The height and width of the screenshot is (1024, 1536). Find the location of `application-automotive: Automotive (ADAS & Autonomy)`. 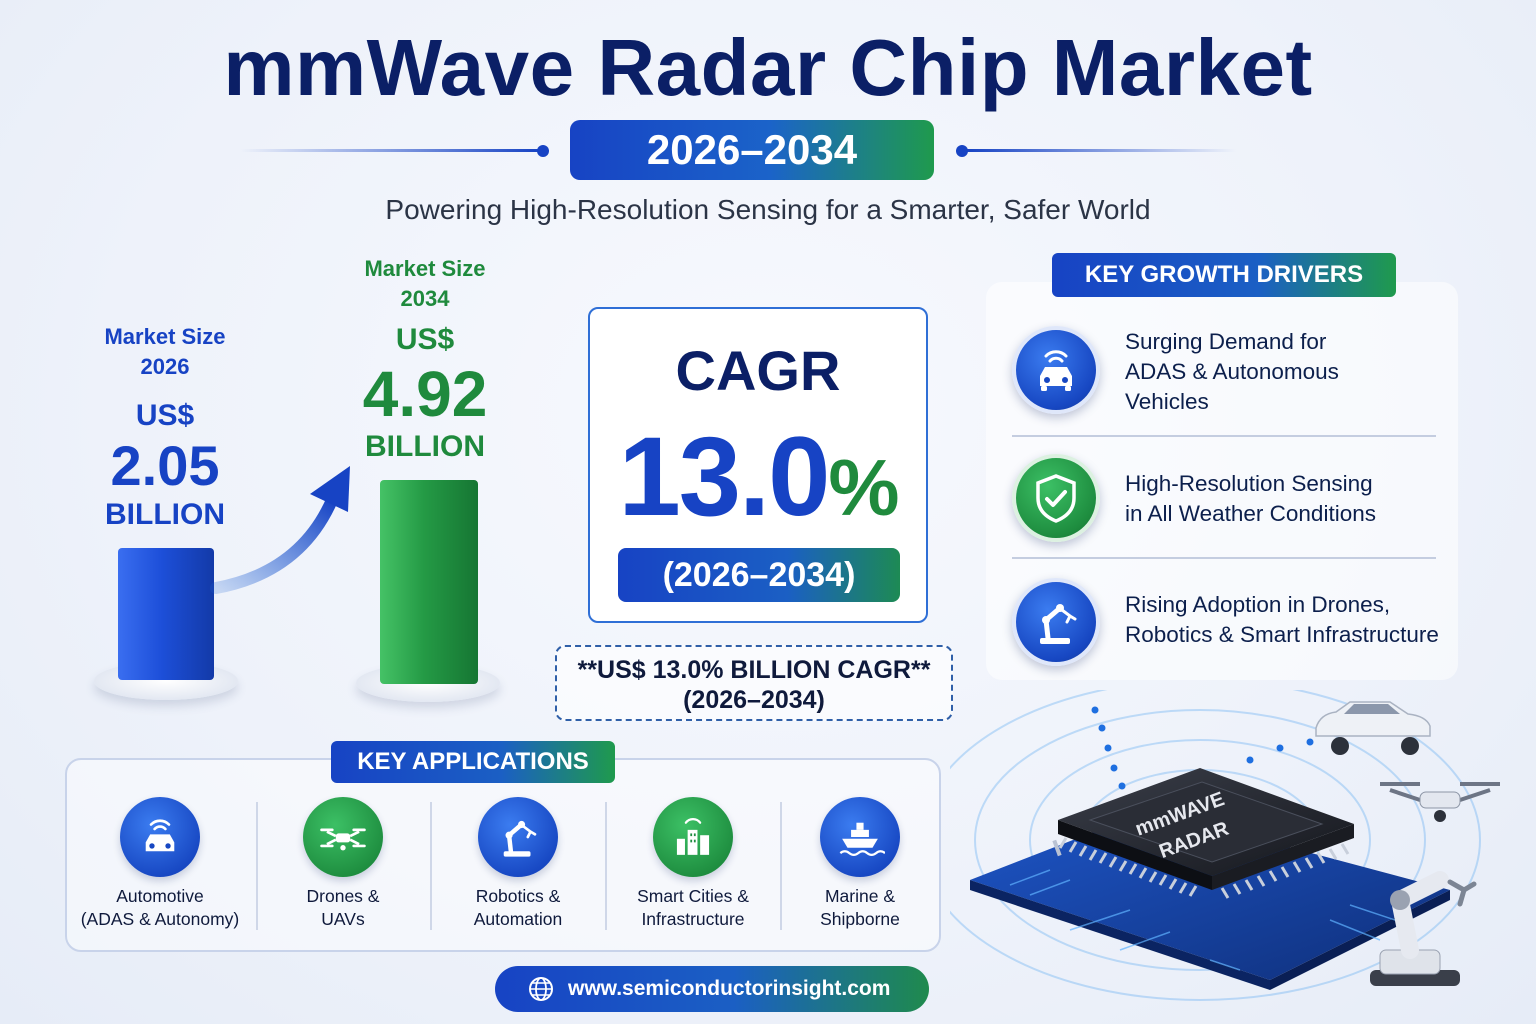

application-automotive: Automotive (ADAS & Autonomy) is located at coordinates (160, 908).